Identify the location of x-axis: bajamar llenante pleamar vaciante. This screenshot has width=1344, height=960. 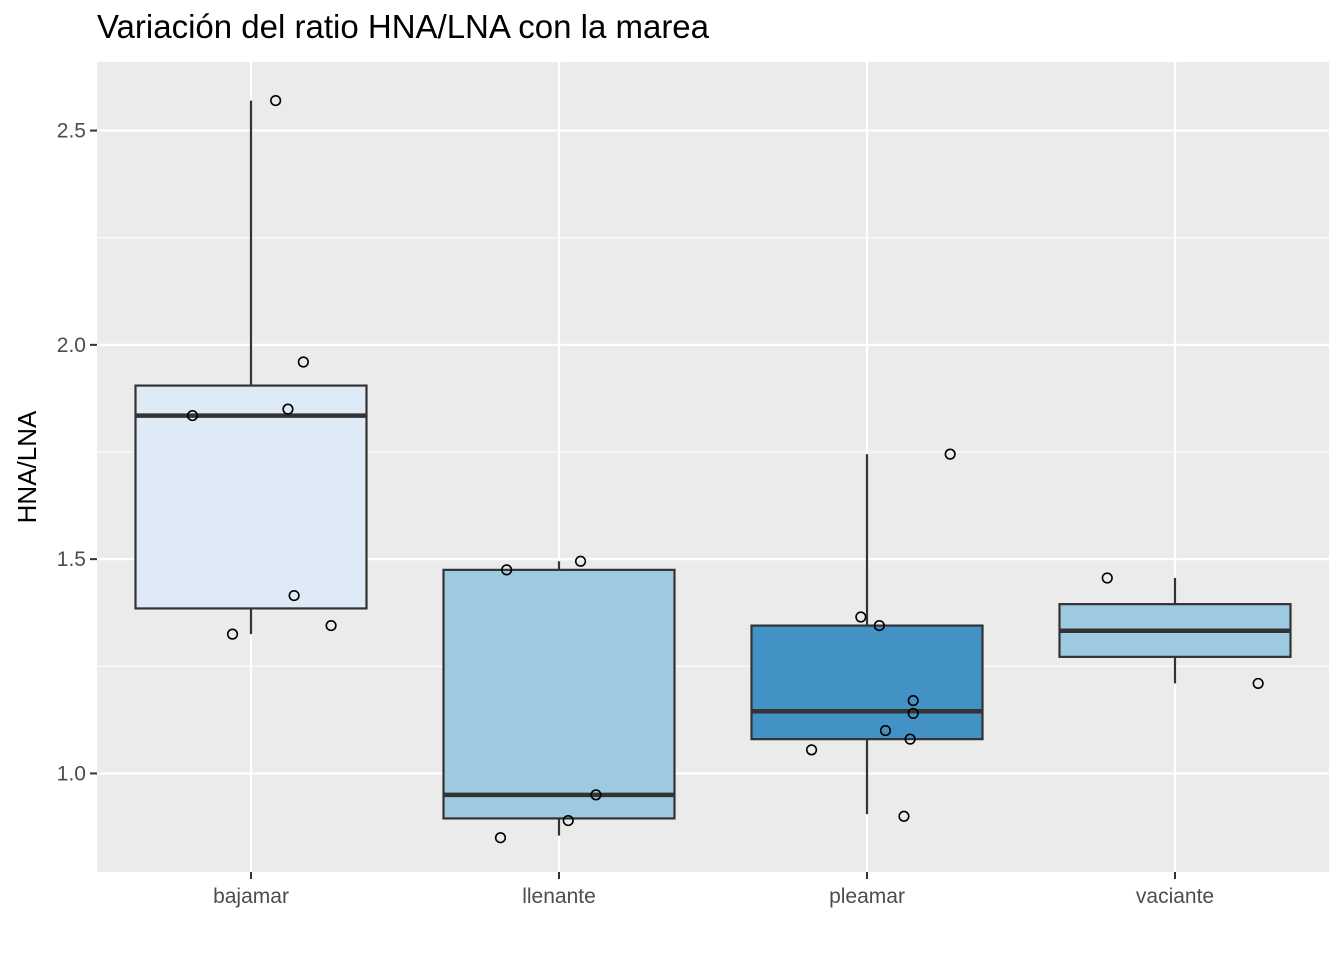
(713, 890).